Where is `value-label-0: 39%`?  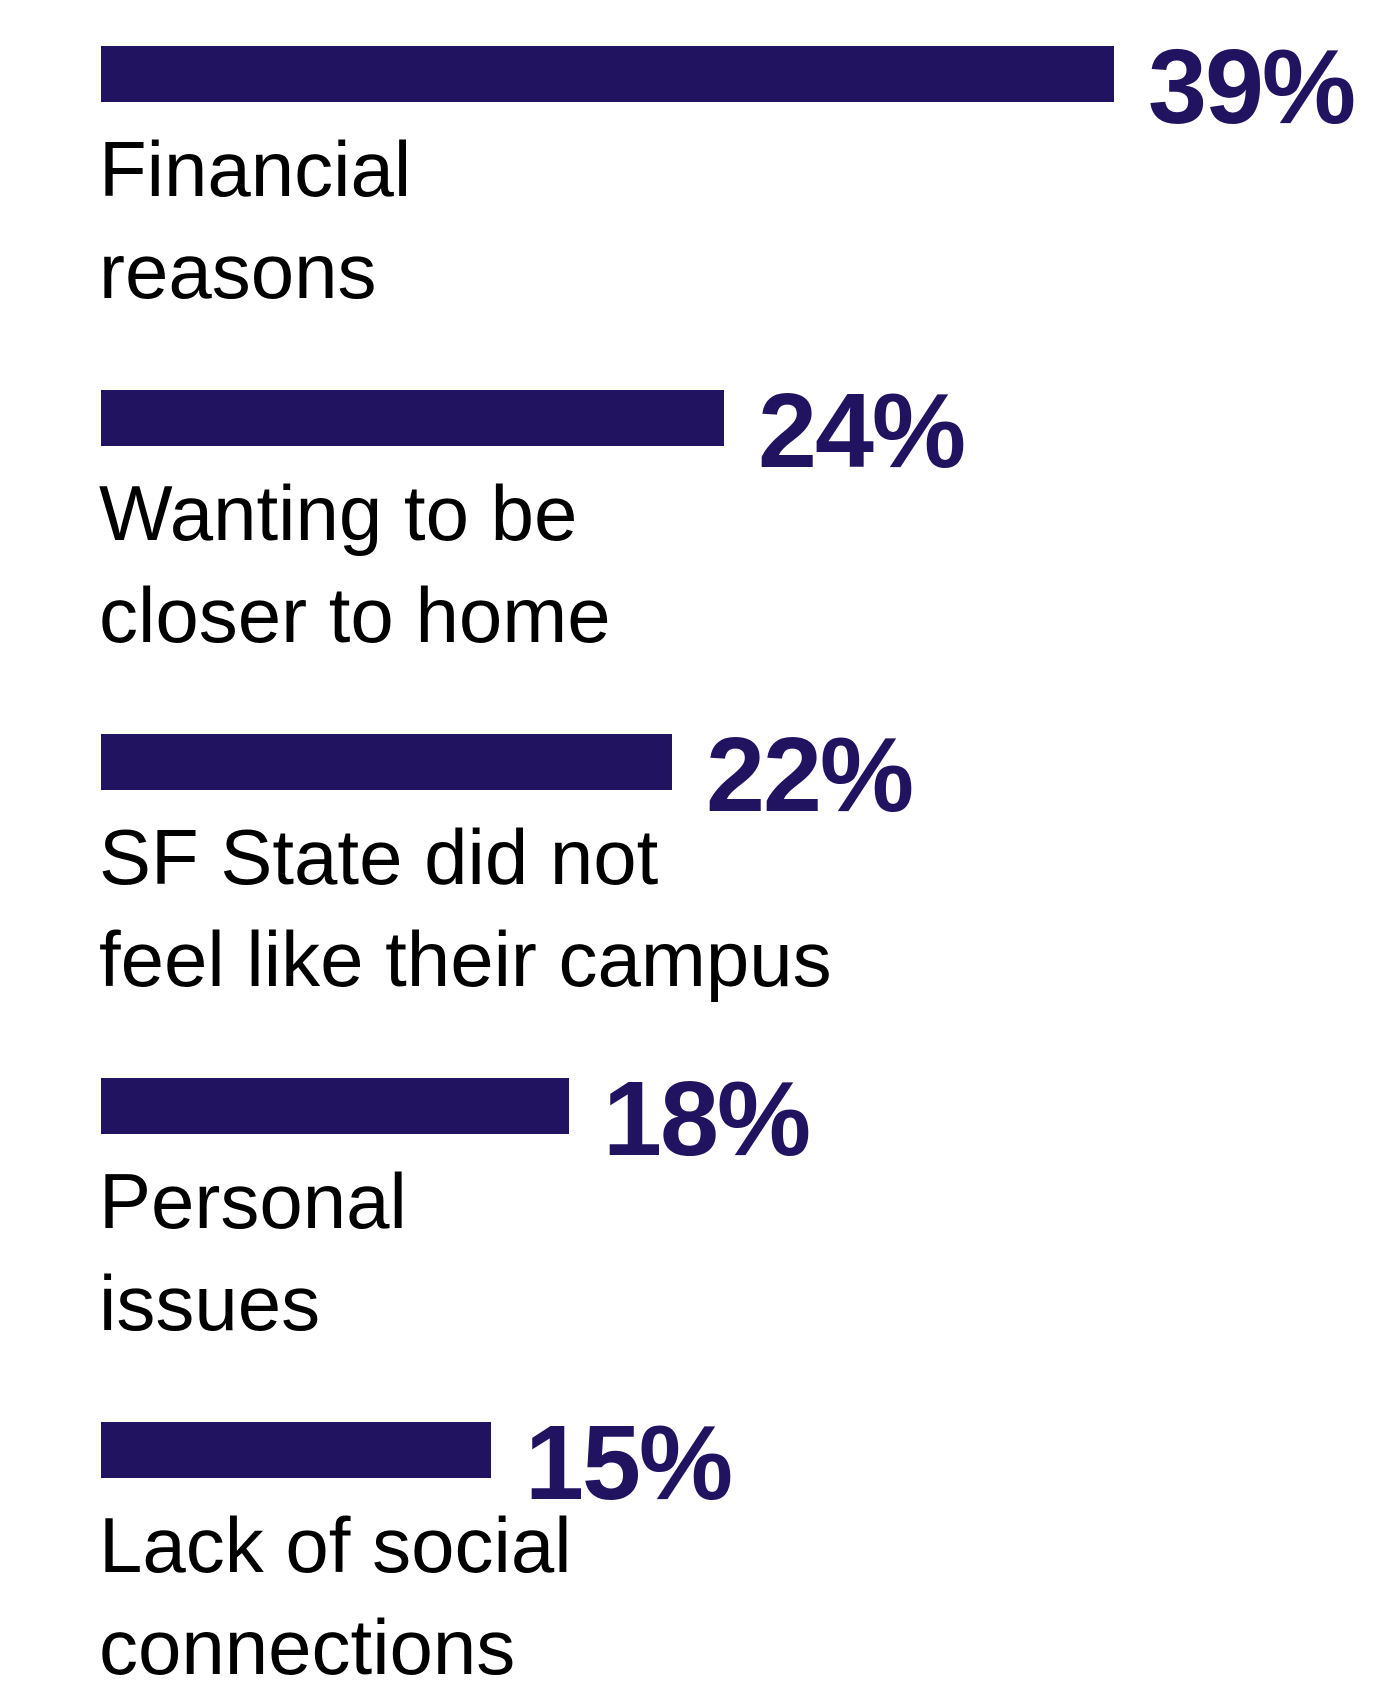
value-label-0: 39% is located at coordinates (1252, 87).